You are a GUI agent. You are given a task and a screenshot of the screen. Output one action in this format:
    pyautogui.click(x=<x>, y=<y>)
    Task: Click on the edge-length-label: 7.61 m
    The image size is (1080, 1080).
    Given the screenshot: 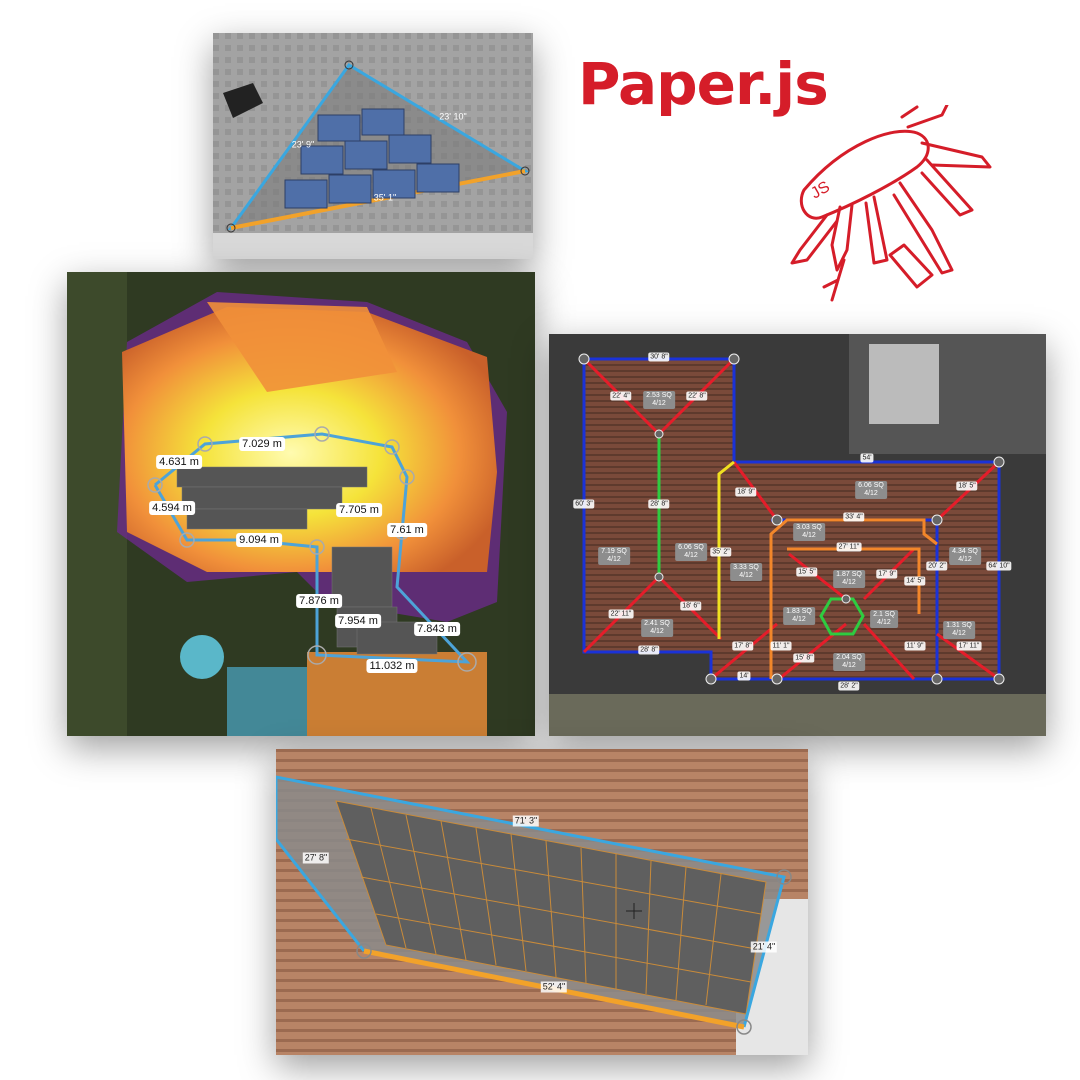 What is the action you would take?
    pyautogui.click(x=407, y=530)
    